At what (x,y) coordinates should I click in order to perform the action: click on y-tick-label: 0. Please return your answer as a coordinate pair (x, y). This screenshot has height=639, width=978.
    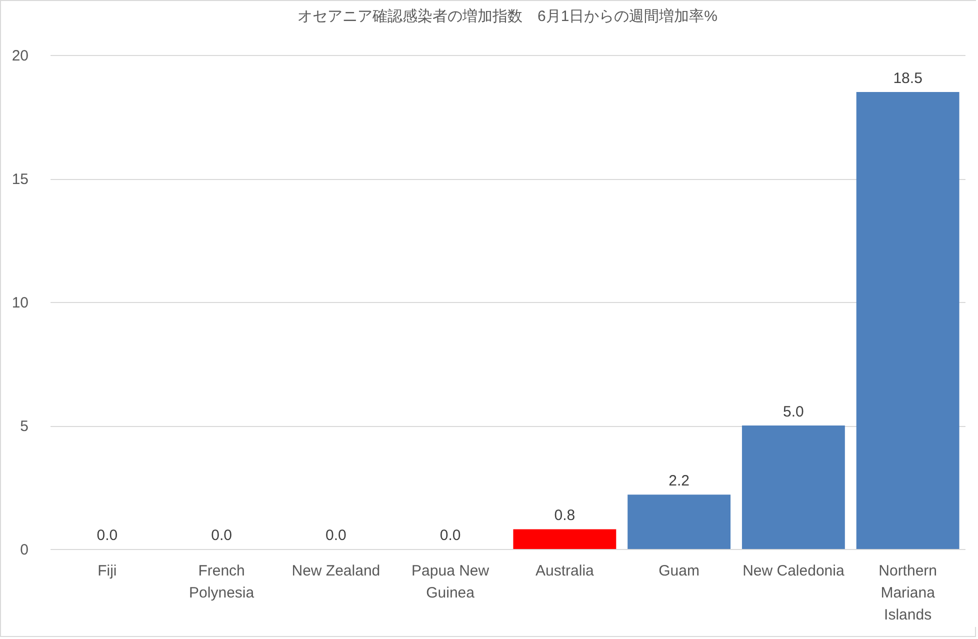
    Looking at the image, I should click on (24, 550).